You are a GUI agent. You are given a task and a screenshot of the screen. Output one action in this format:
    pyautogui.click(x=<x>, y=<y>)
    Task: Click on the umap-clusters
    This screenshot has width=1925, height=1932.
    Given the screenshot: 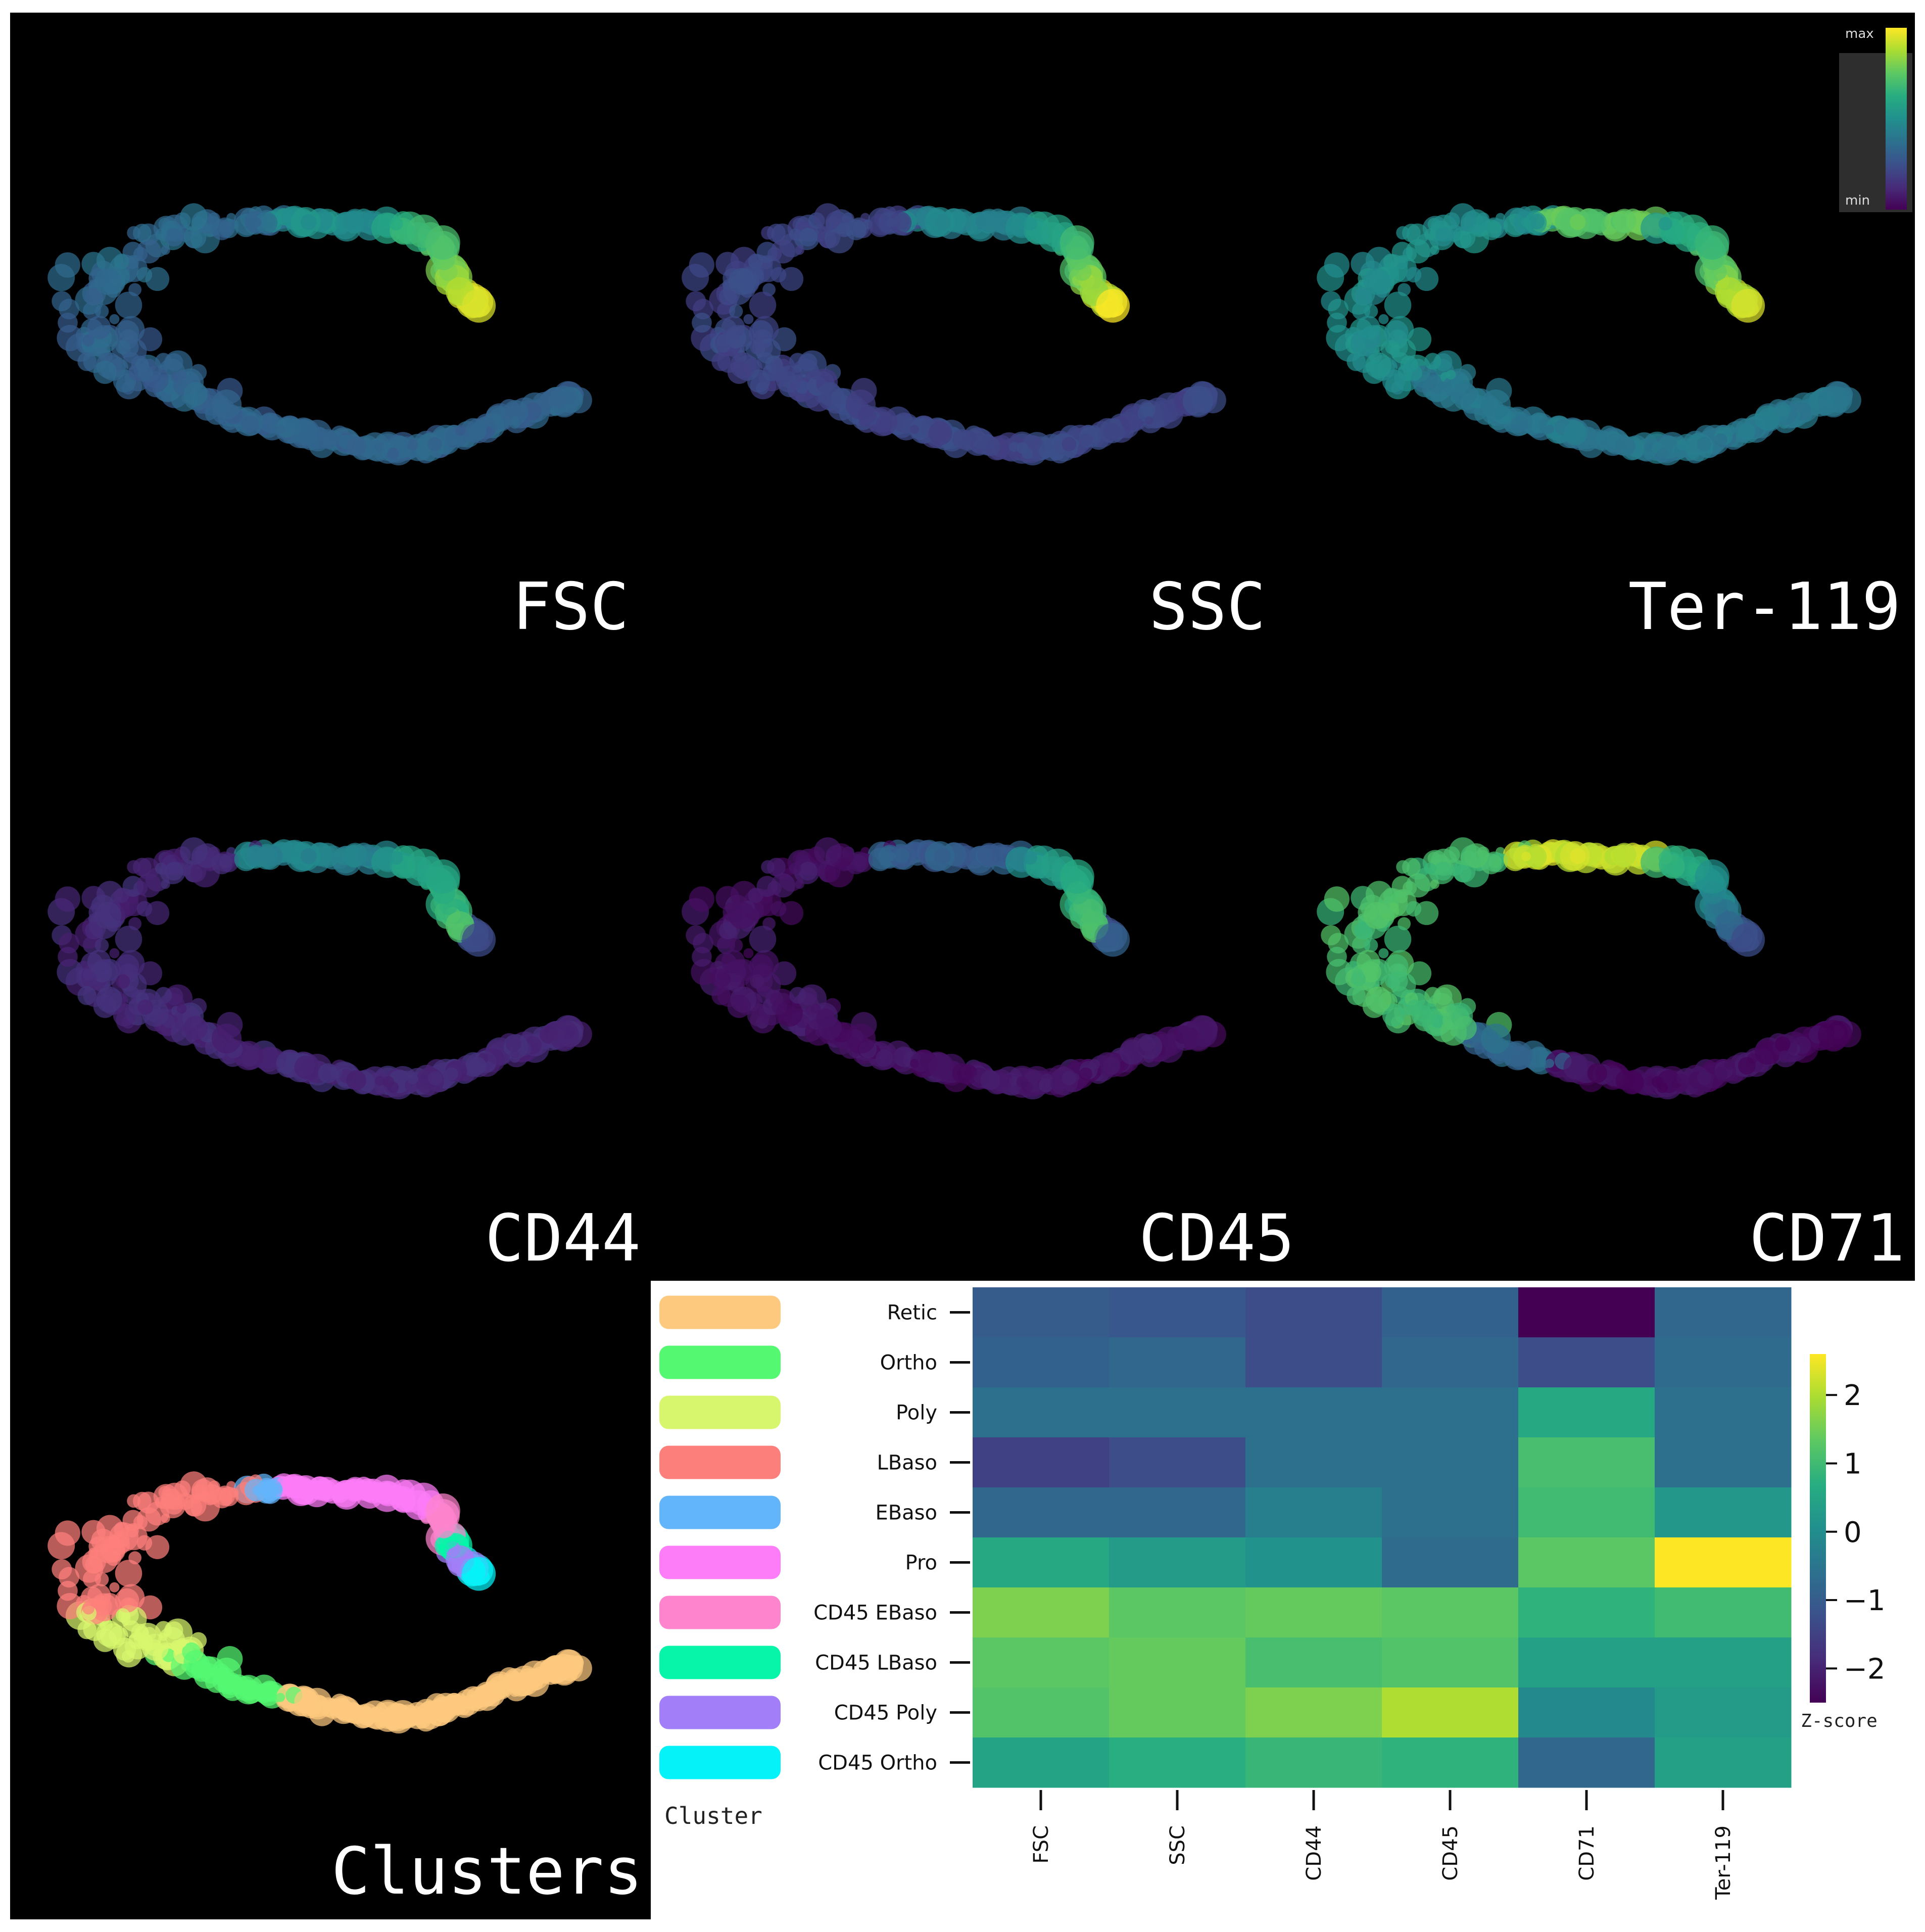 What is the action you would take?
    pyautogui.click(x=319, y=1603)
    